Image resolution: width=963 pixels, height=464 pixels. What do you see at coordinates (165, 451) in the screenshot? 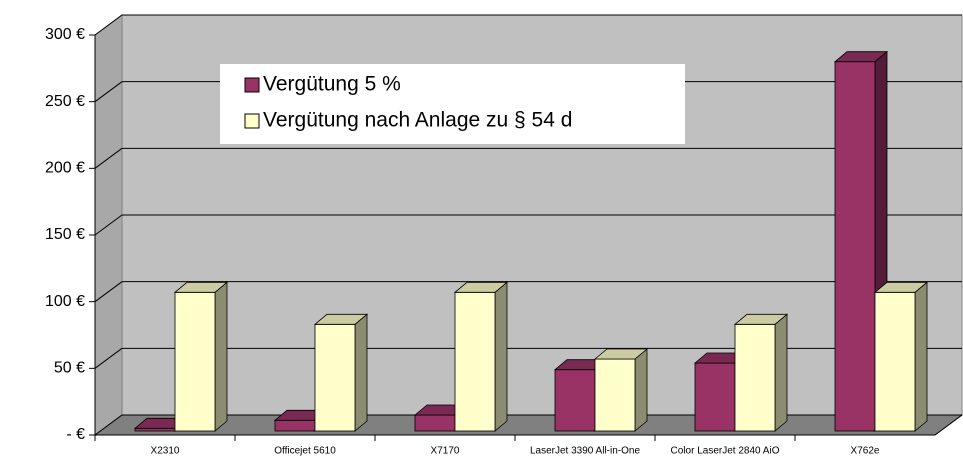
I see `x-tick-label: X2310` at bounding box center [165, 451].